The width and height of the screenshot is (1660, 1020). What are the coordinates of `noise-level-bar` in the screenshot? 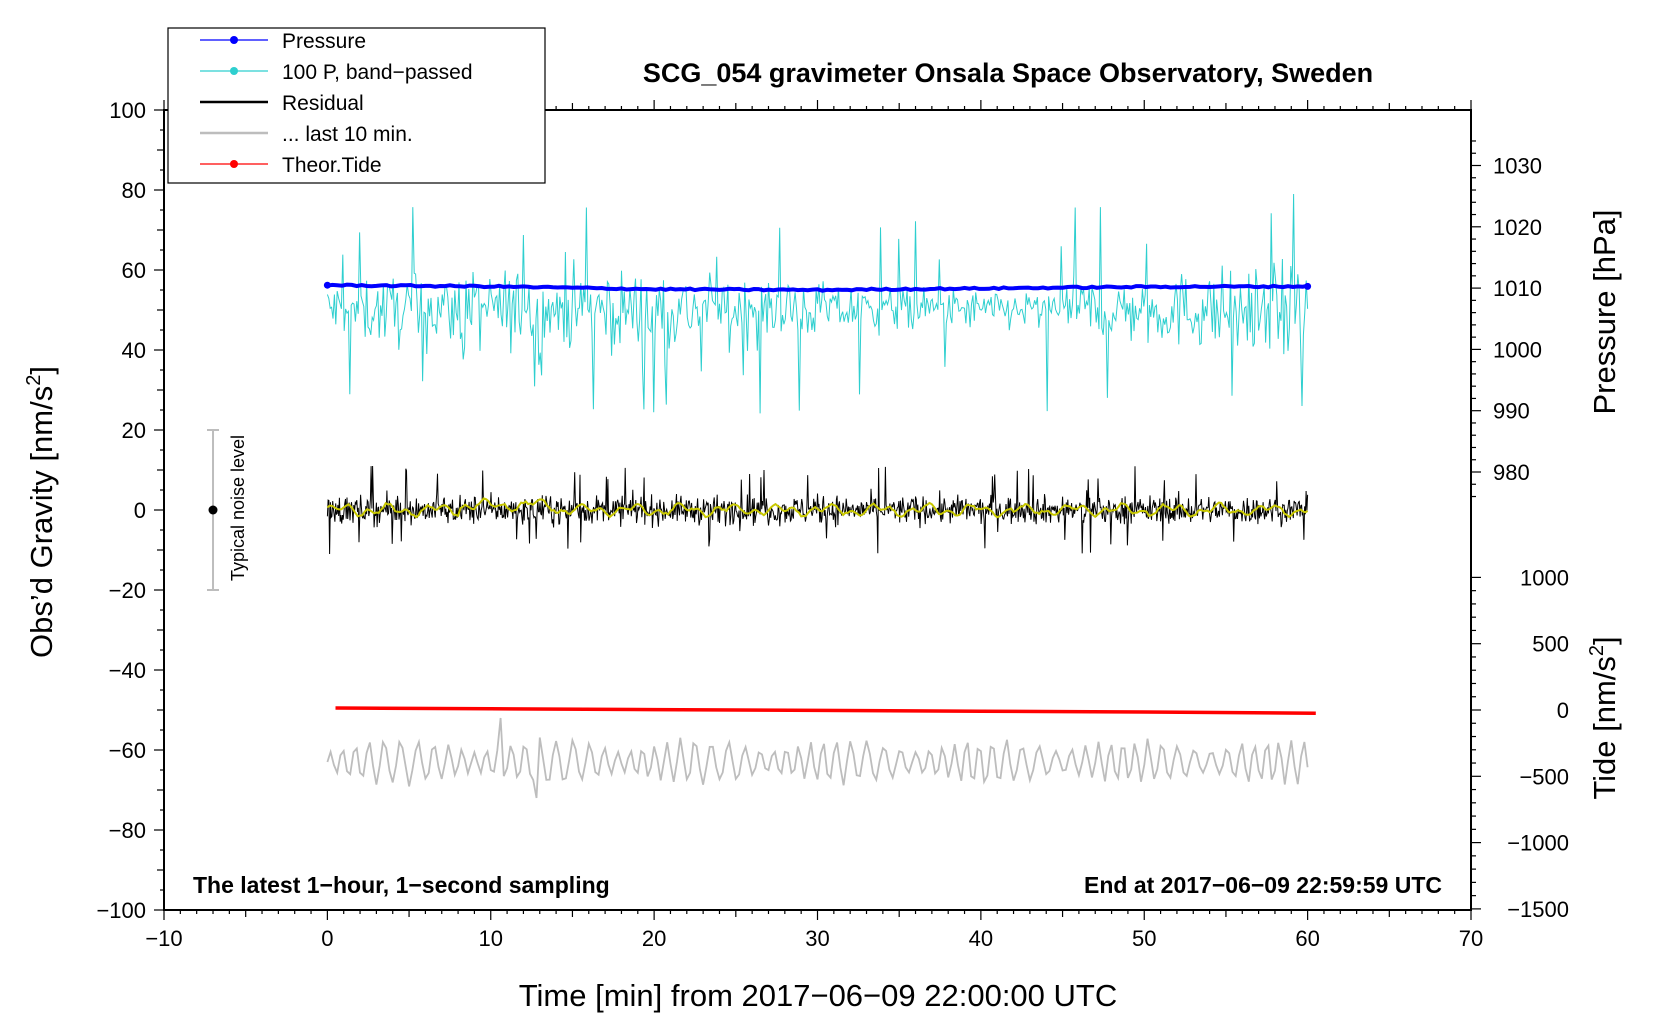 It's located at (213, 510).